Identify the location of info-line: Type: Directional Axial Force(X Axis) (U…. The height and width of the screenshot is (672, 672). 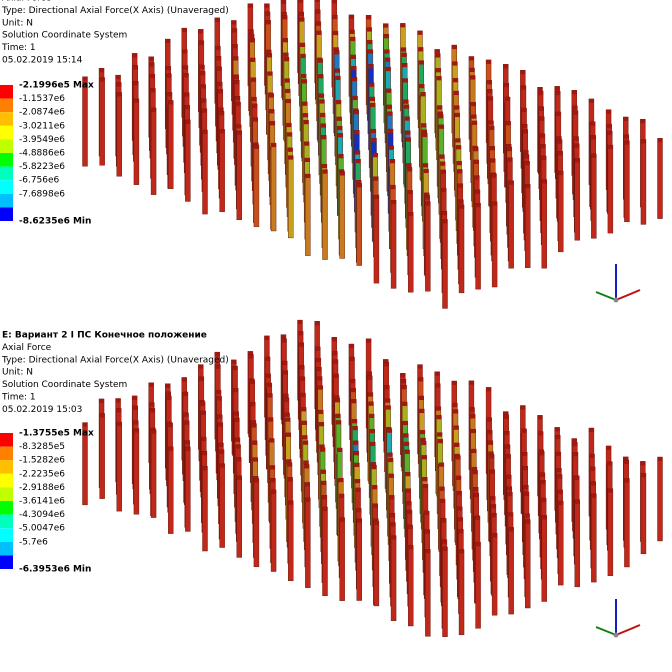
(115, 360).